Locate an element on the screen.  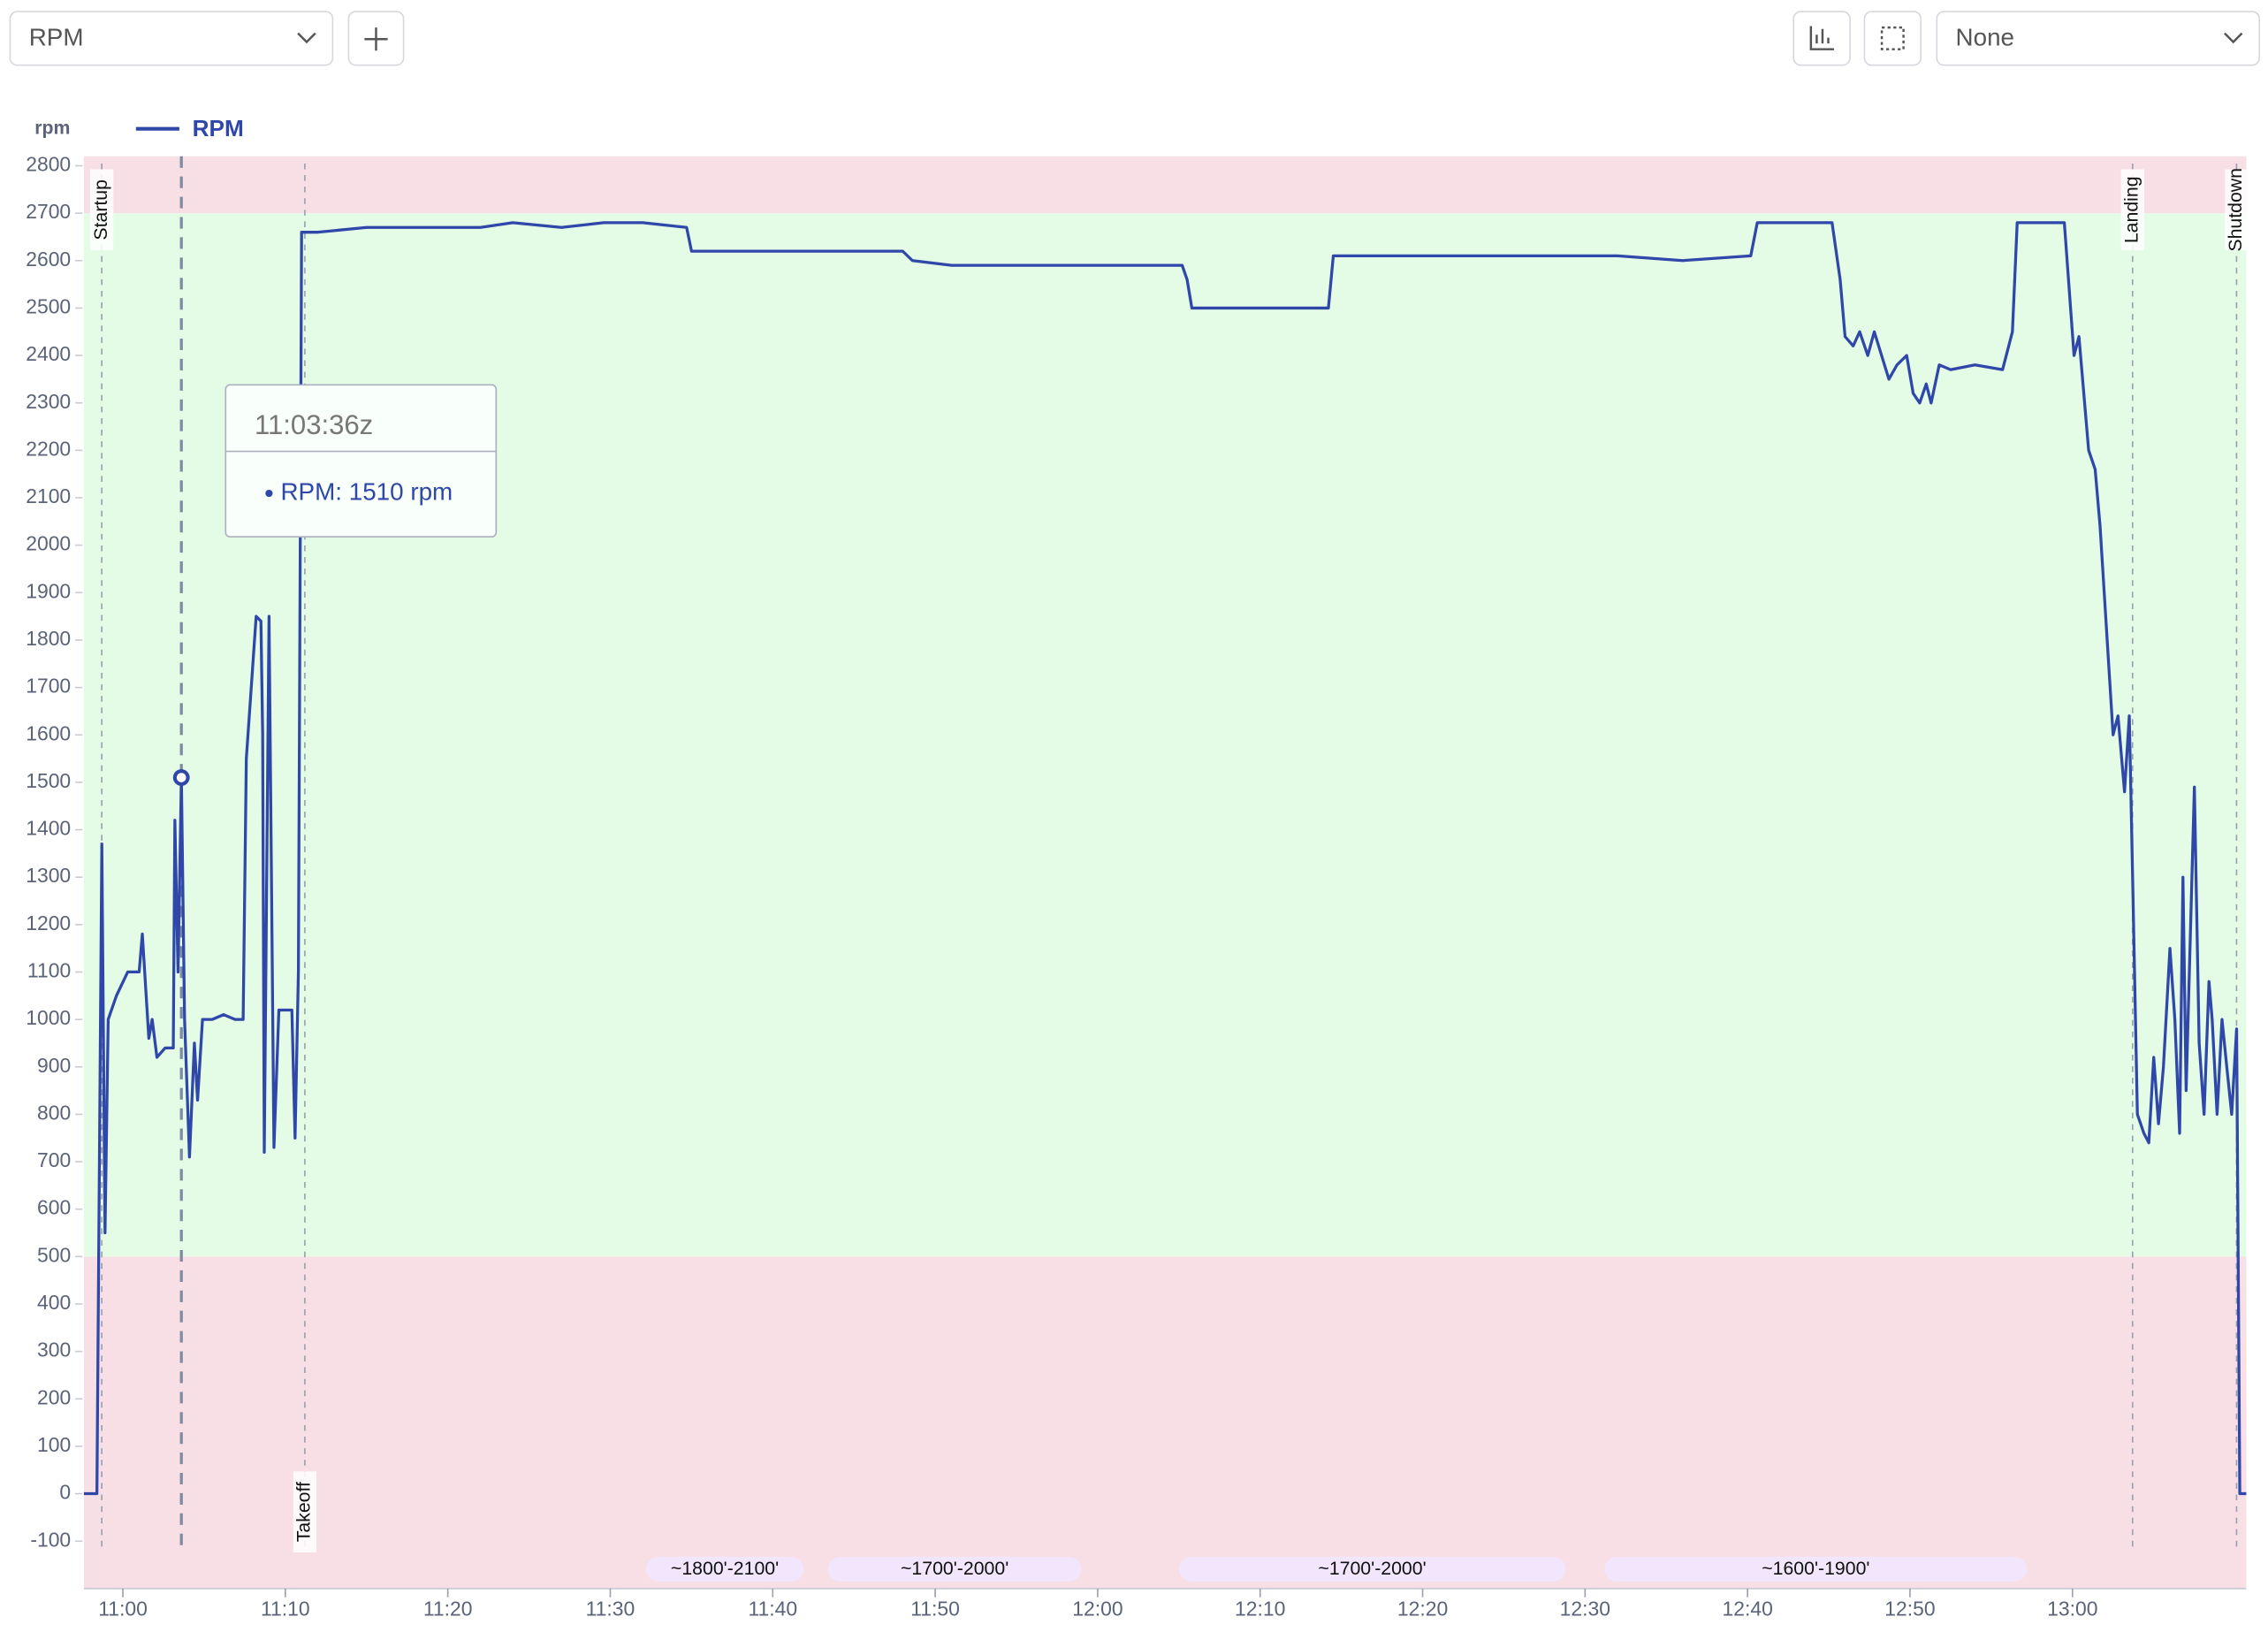
tooltip is located at coordinates (362, 461).